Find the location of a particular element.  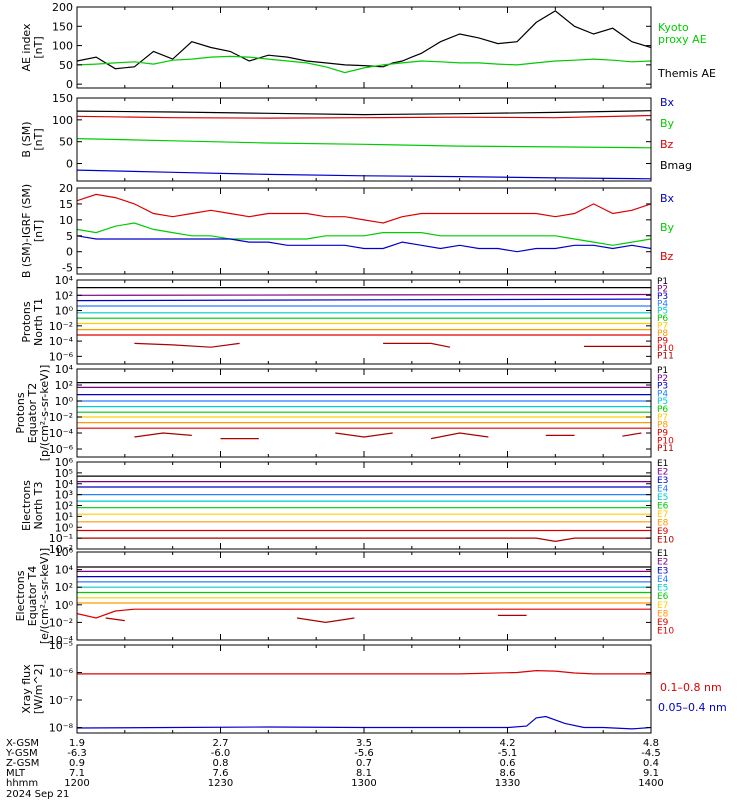

legend-entry: P1 is located at coordinates (662, 371).